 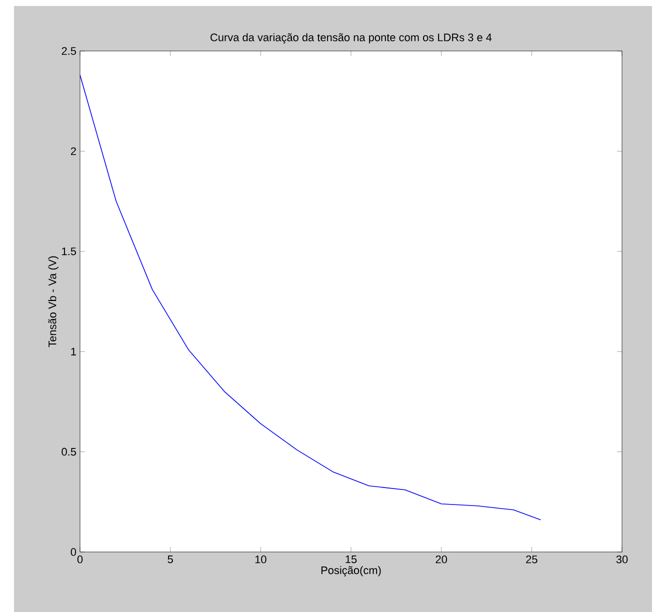 I want to click on y-tick-label: 1.5, so click(x=69, y=252).